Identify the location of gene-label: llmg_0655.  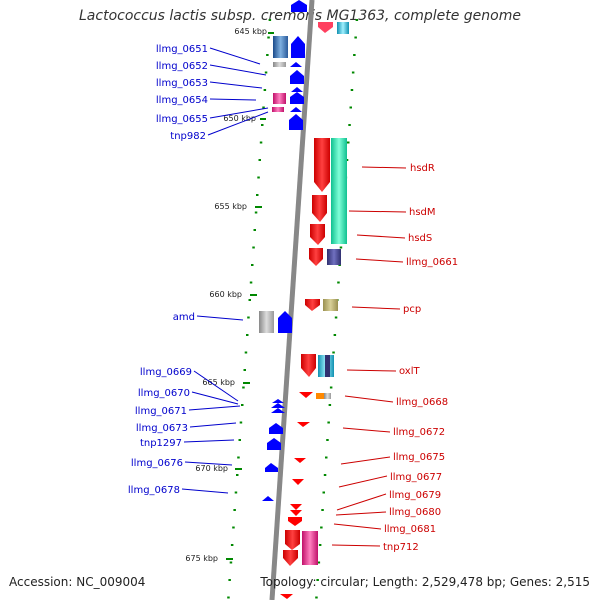
(182, 119).